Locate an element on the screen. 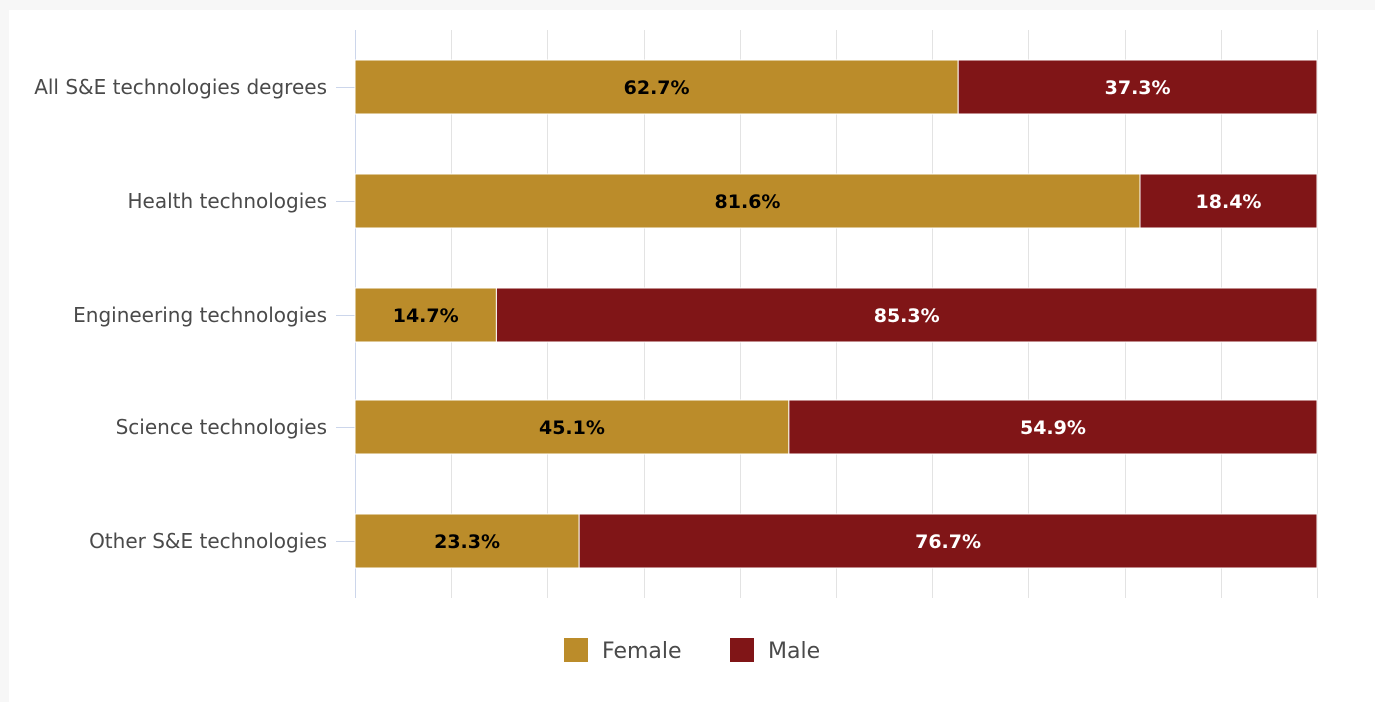 The width and height of the screenshot is (1375, 702). legend-swatch-female is located at coordinates (576, 650).